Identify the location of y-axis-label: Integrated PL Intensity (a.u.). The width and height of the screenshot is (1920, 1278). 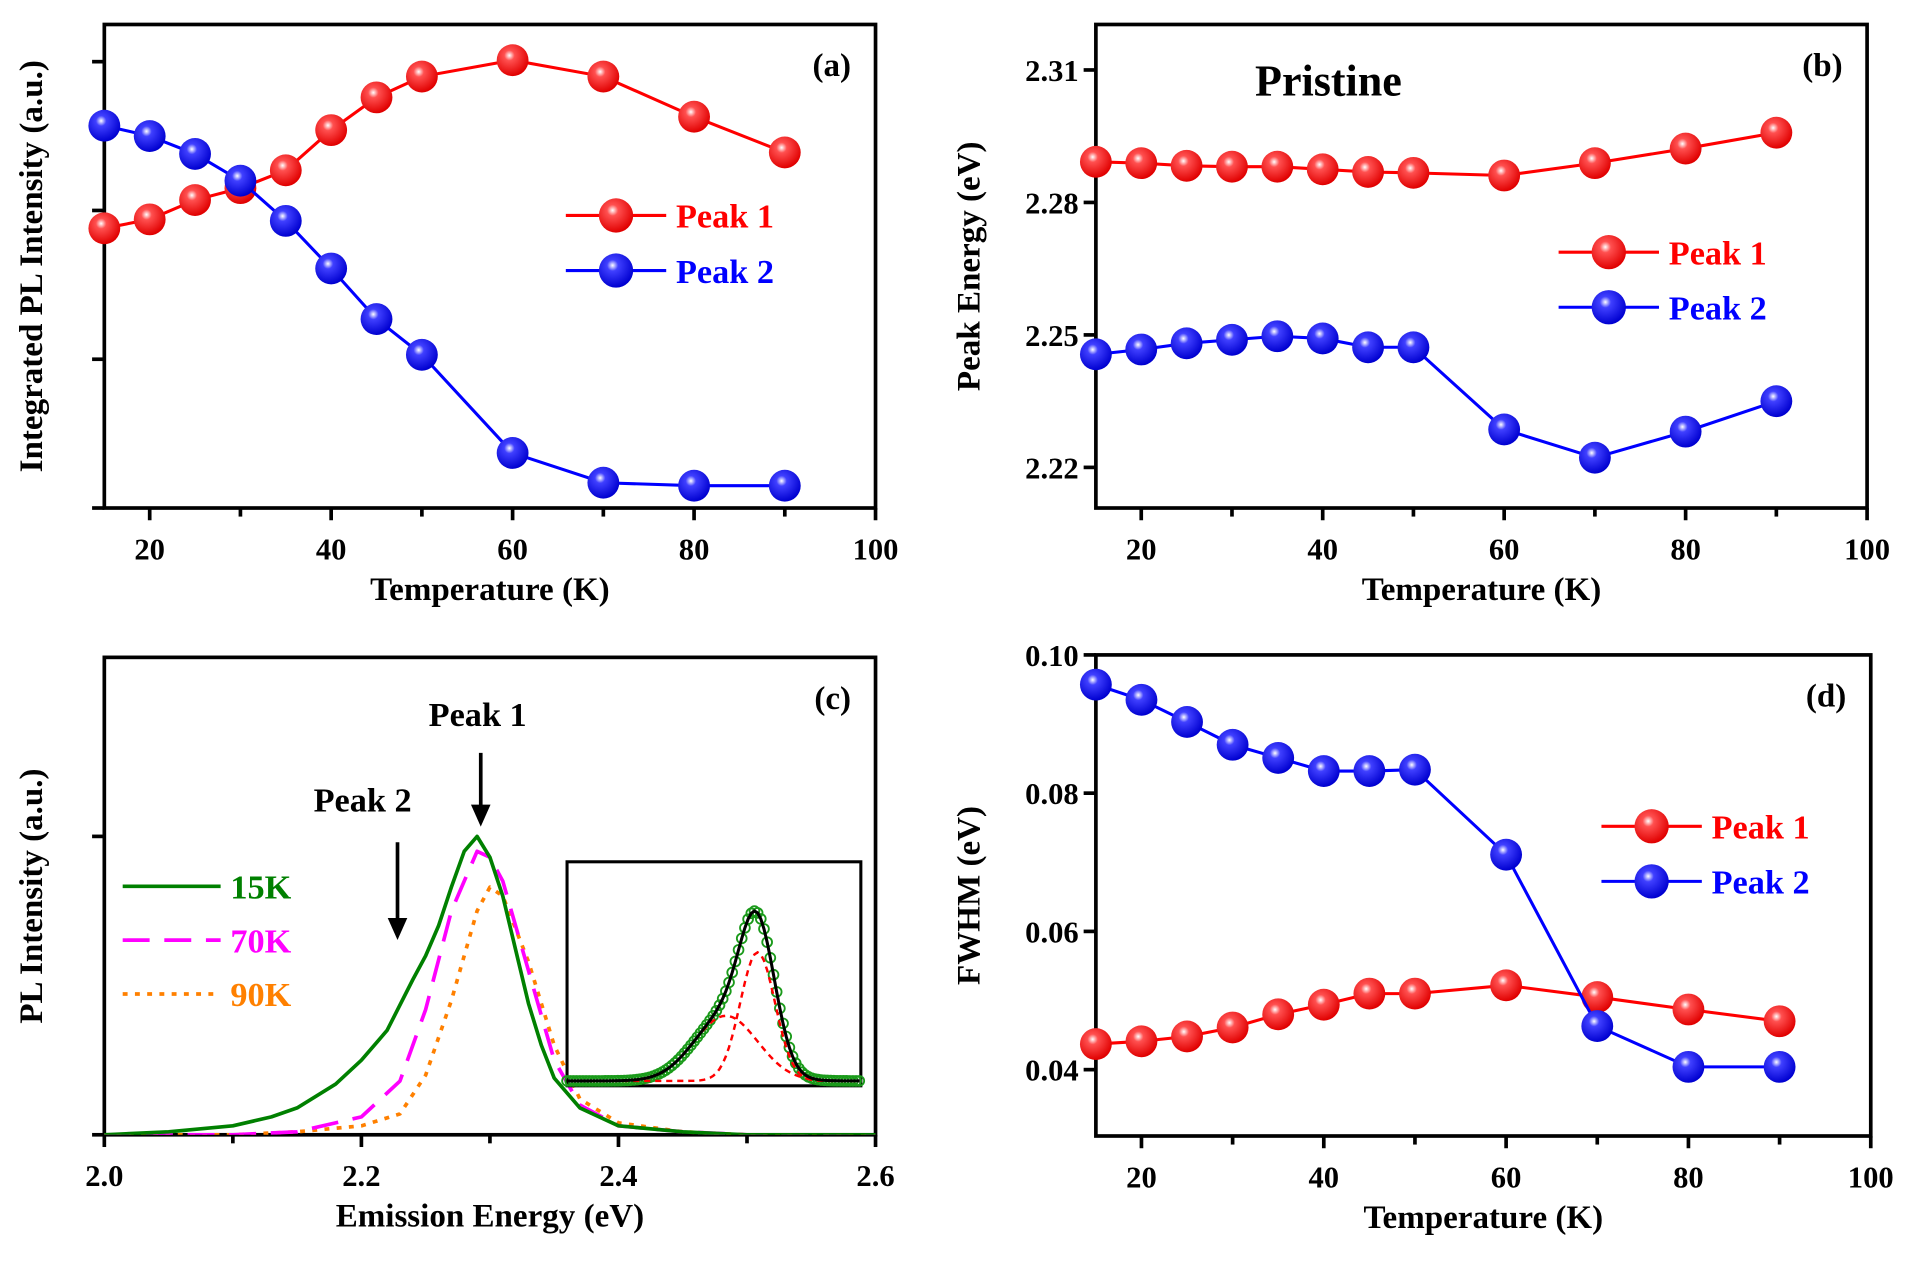
(32, 266).